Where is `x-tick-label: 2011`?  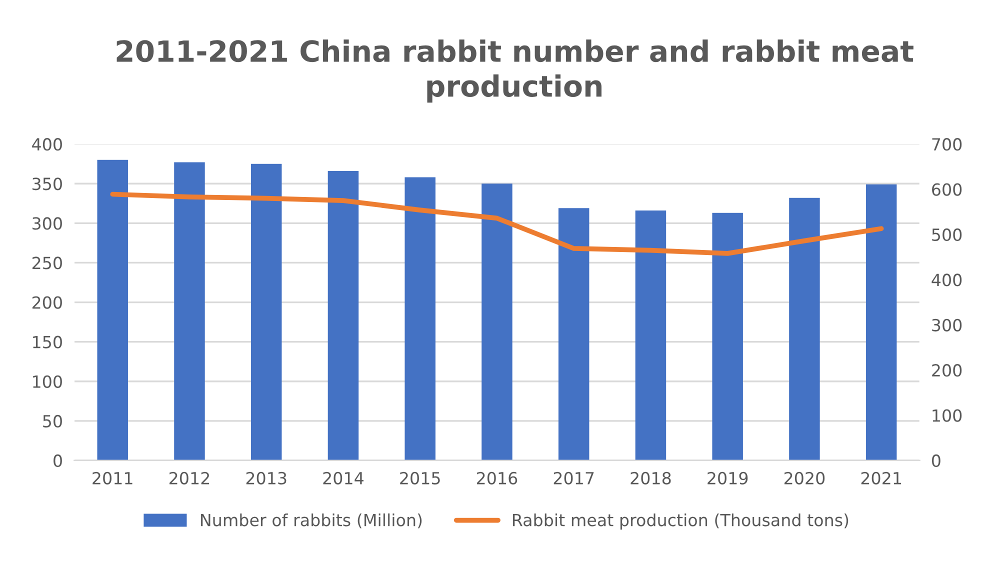
x-tick-label: 2011 is located at coordinates (112, 478).